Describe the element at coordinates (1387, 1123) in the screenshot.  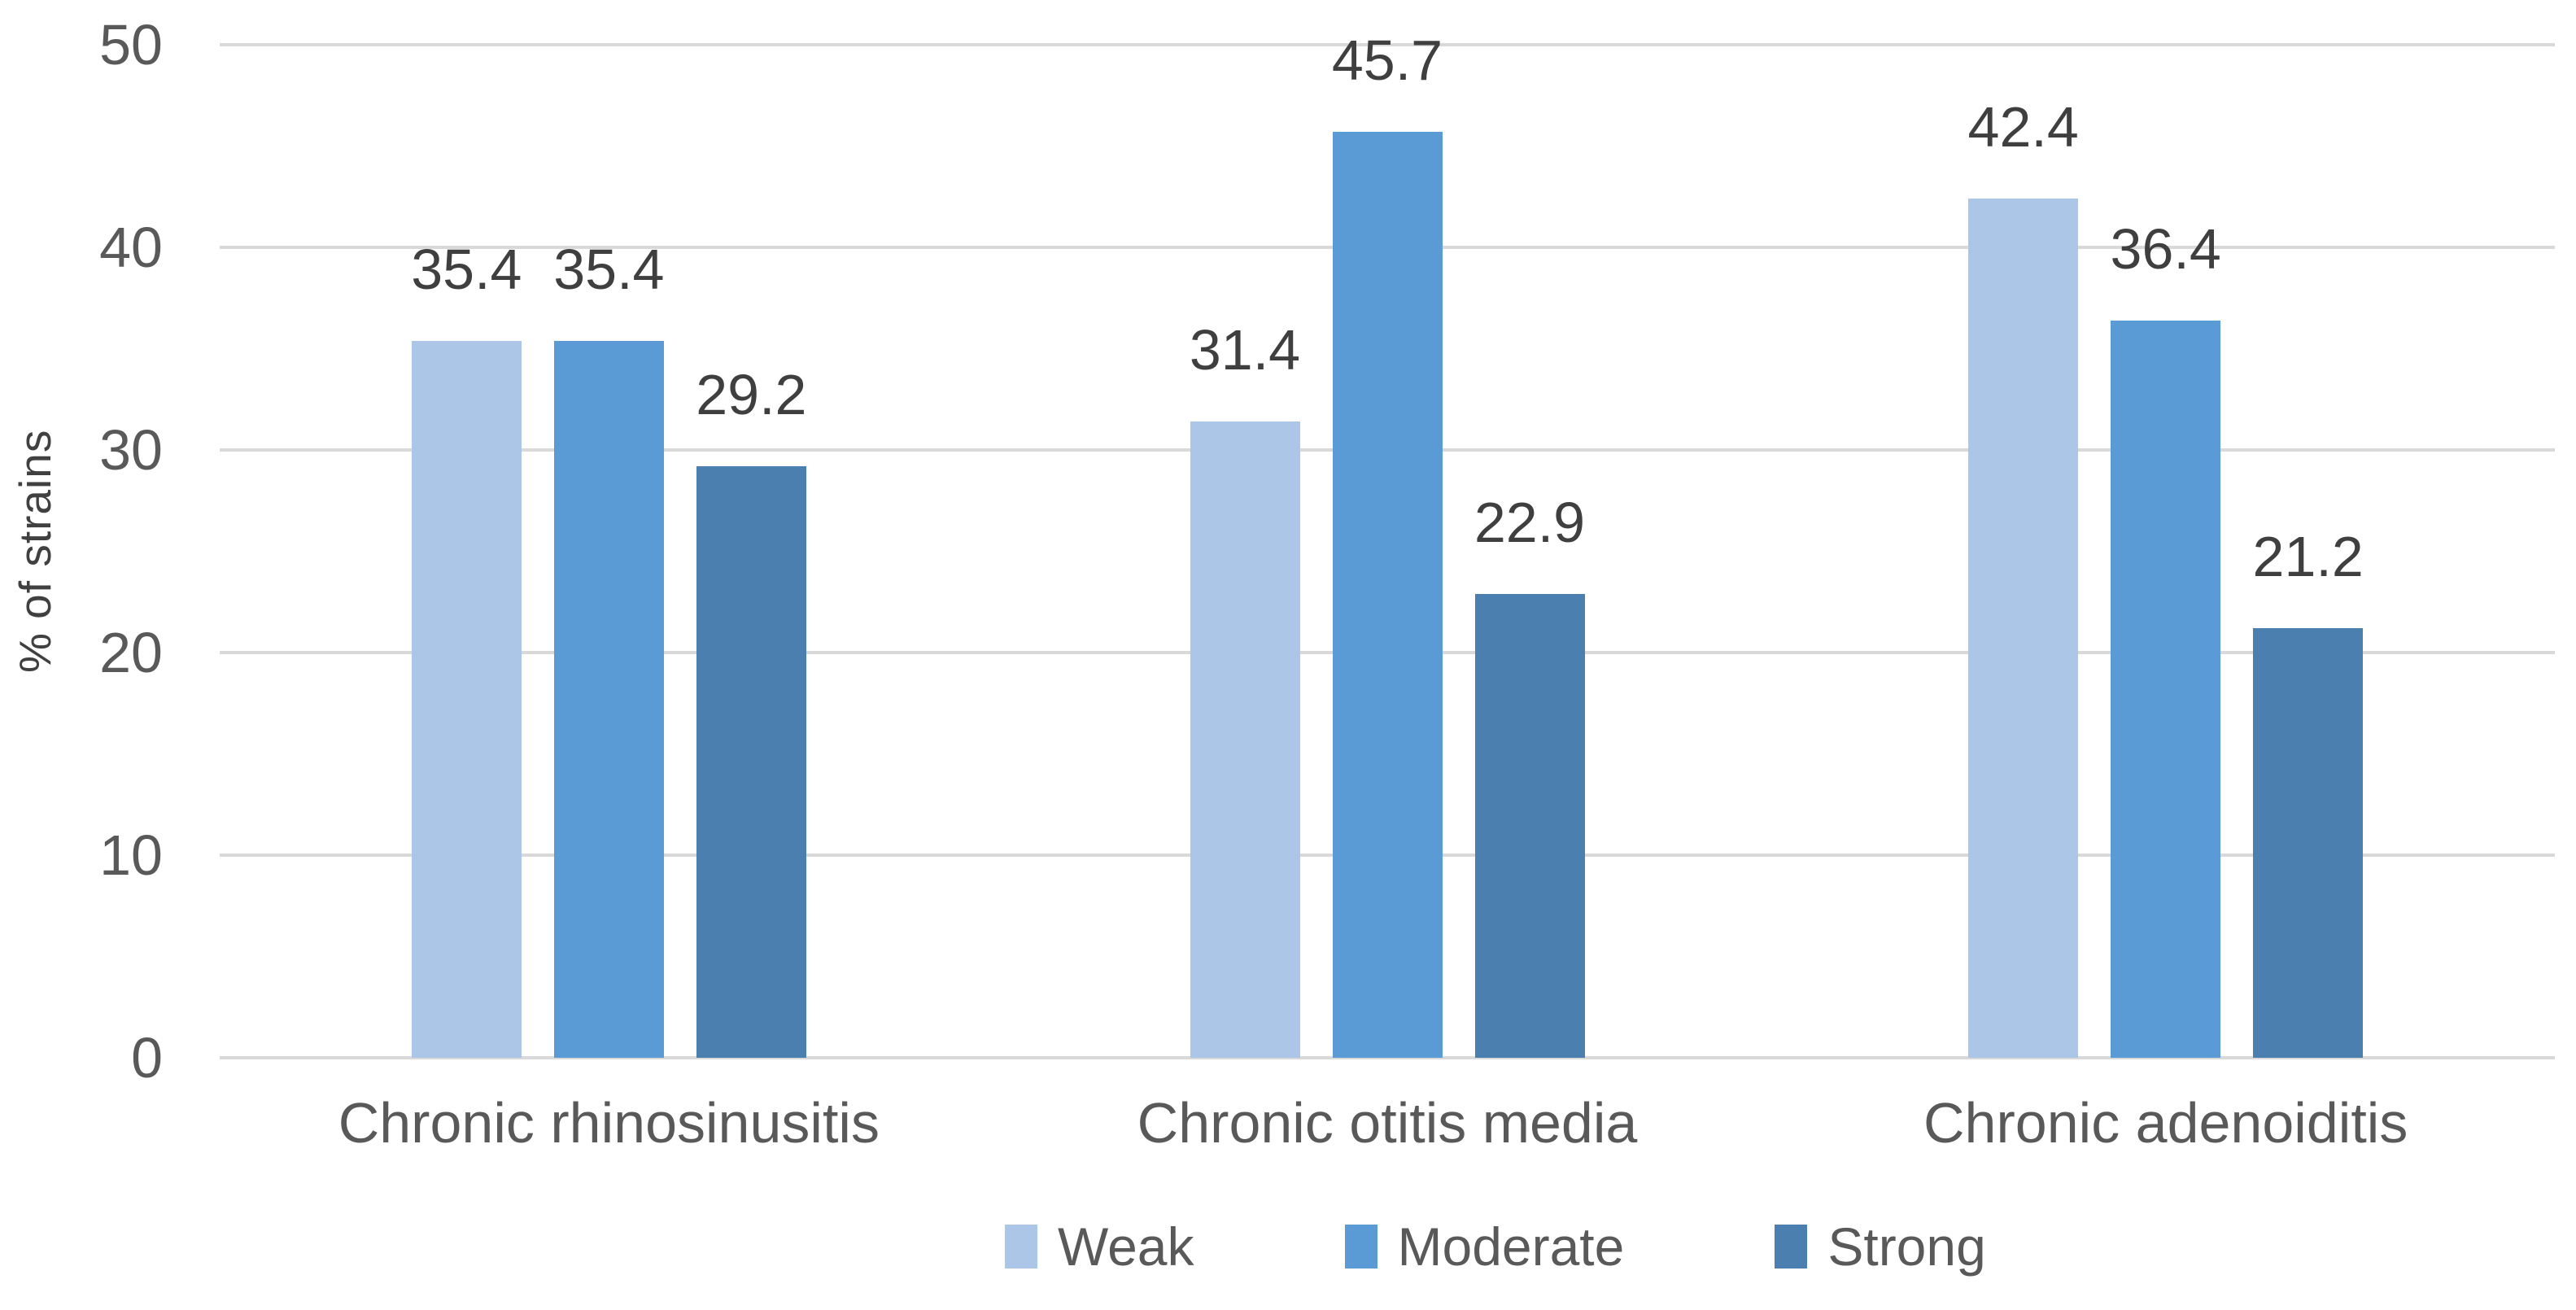
I see `category-label-2: Chronic otitis media` at that location.